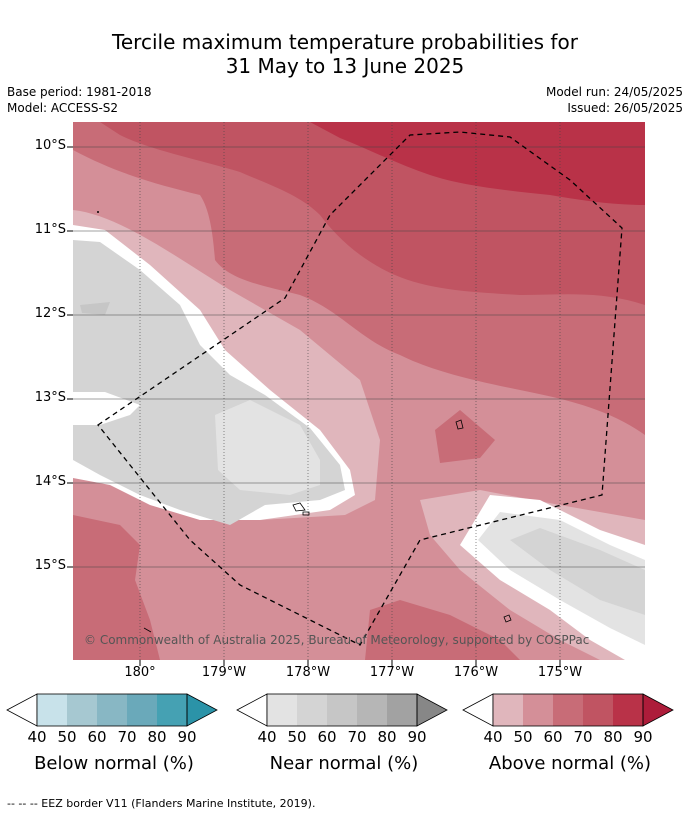 The image size is (690, 816). Describe the element at coordinates (614, 100) in the screenshot. I see `meta-right: Model run: 24/05/2025 Issued: 26/05/2025` at that location.